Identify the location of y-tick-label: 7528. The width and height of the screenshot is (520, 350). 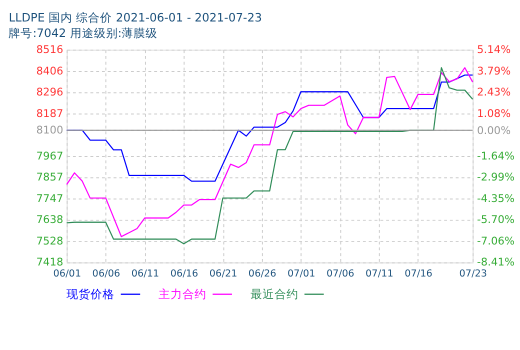
(50, 241).